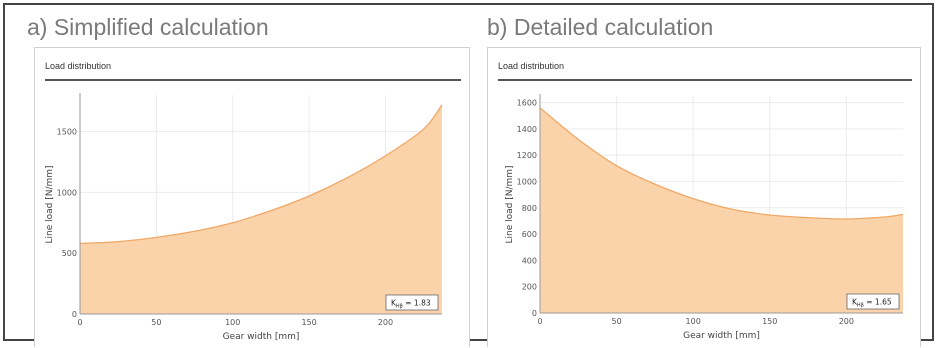 This screenshot has width=939, height=348. I want to click on y-tick-label: 1400, so click(527, 129).